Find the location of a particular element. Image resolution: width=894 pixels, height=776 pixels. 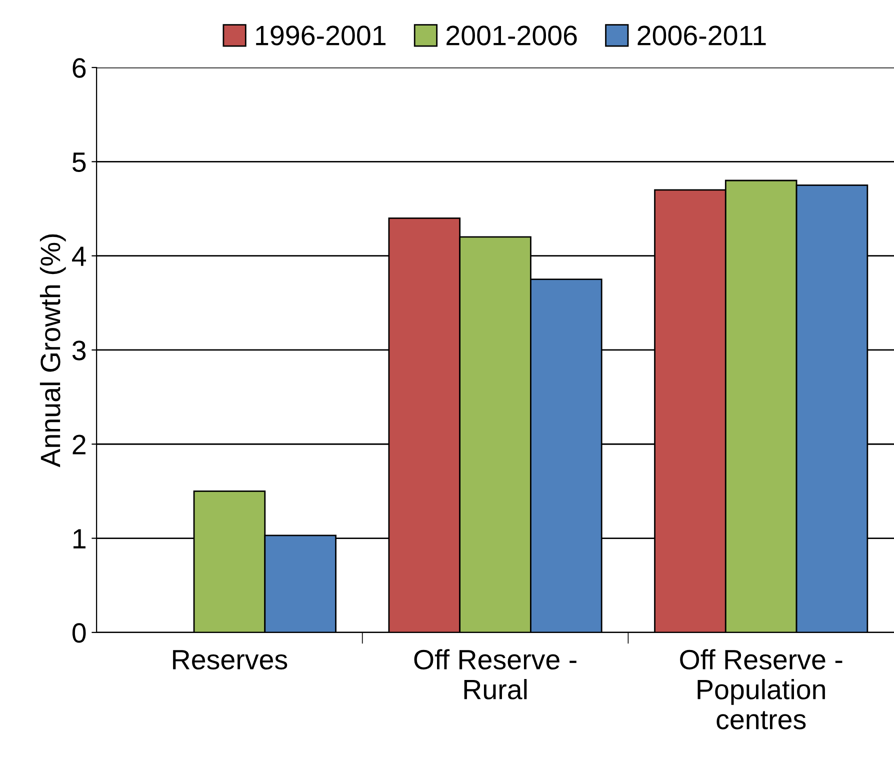

y-tick-label: 1 is located at coordinates (80, 538).